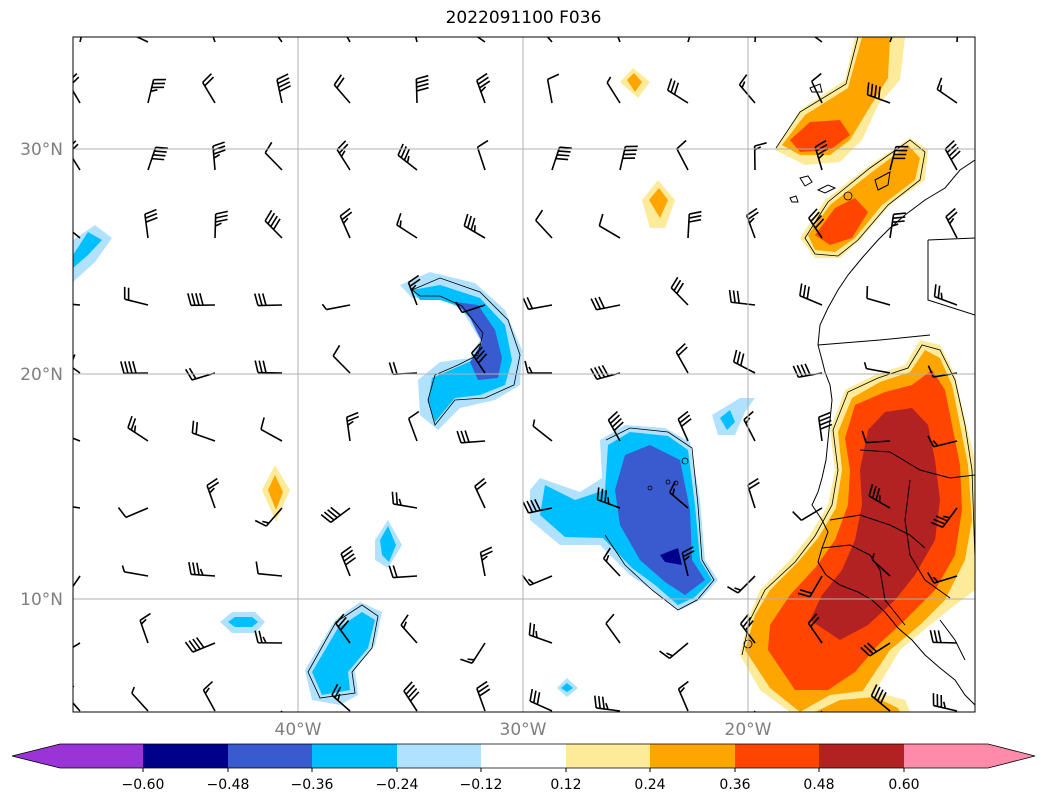 Image resolution: width=1047 pixels, height=805 pixels. Describe the element at coordinates (312, 785) in the screenshot. I see `colorbar-tick-label: −0.36` at that location.